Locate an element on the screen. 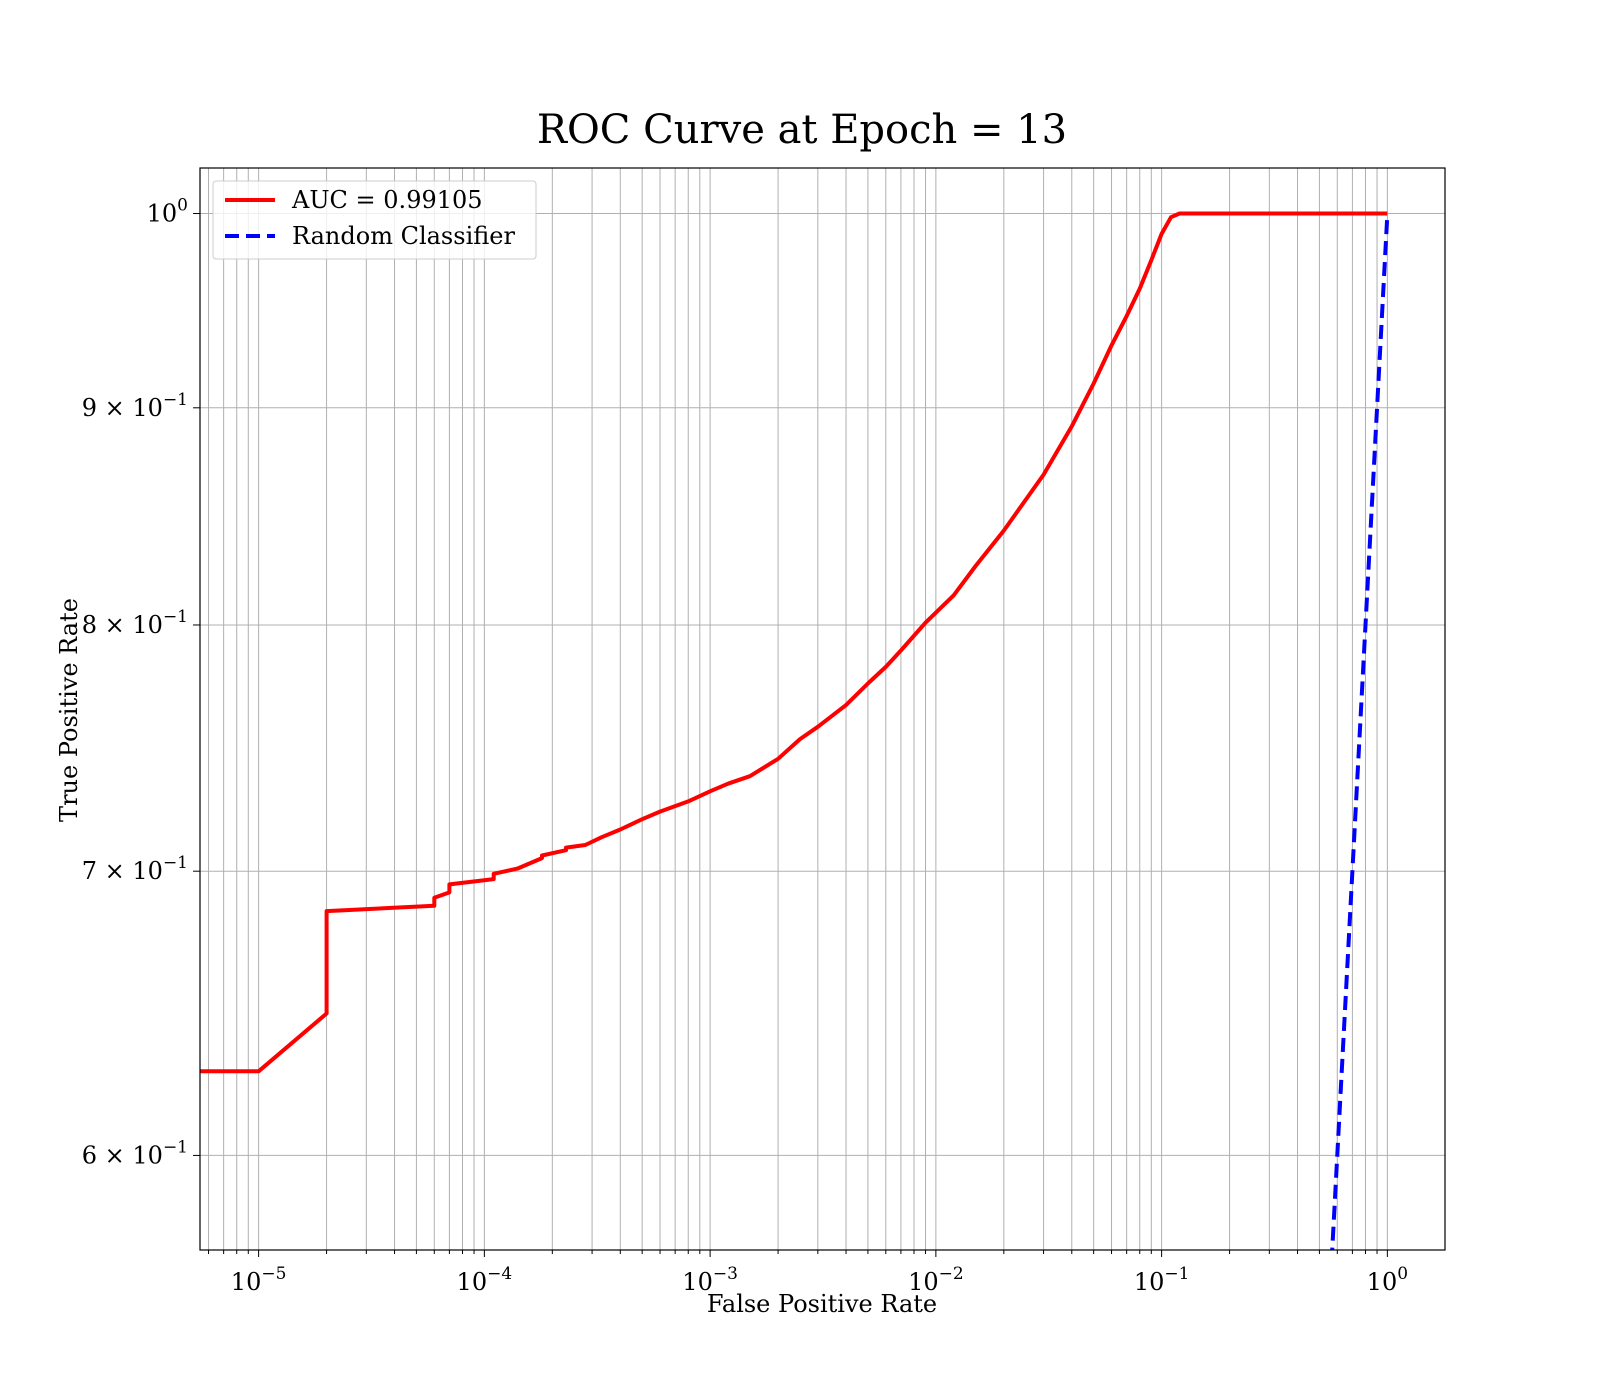  x-axis-label: False Positive Rate is located at coordinates (822, 1304).